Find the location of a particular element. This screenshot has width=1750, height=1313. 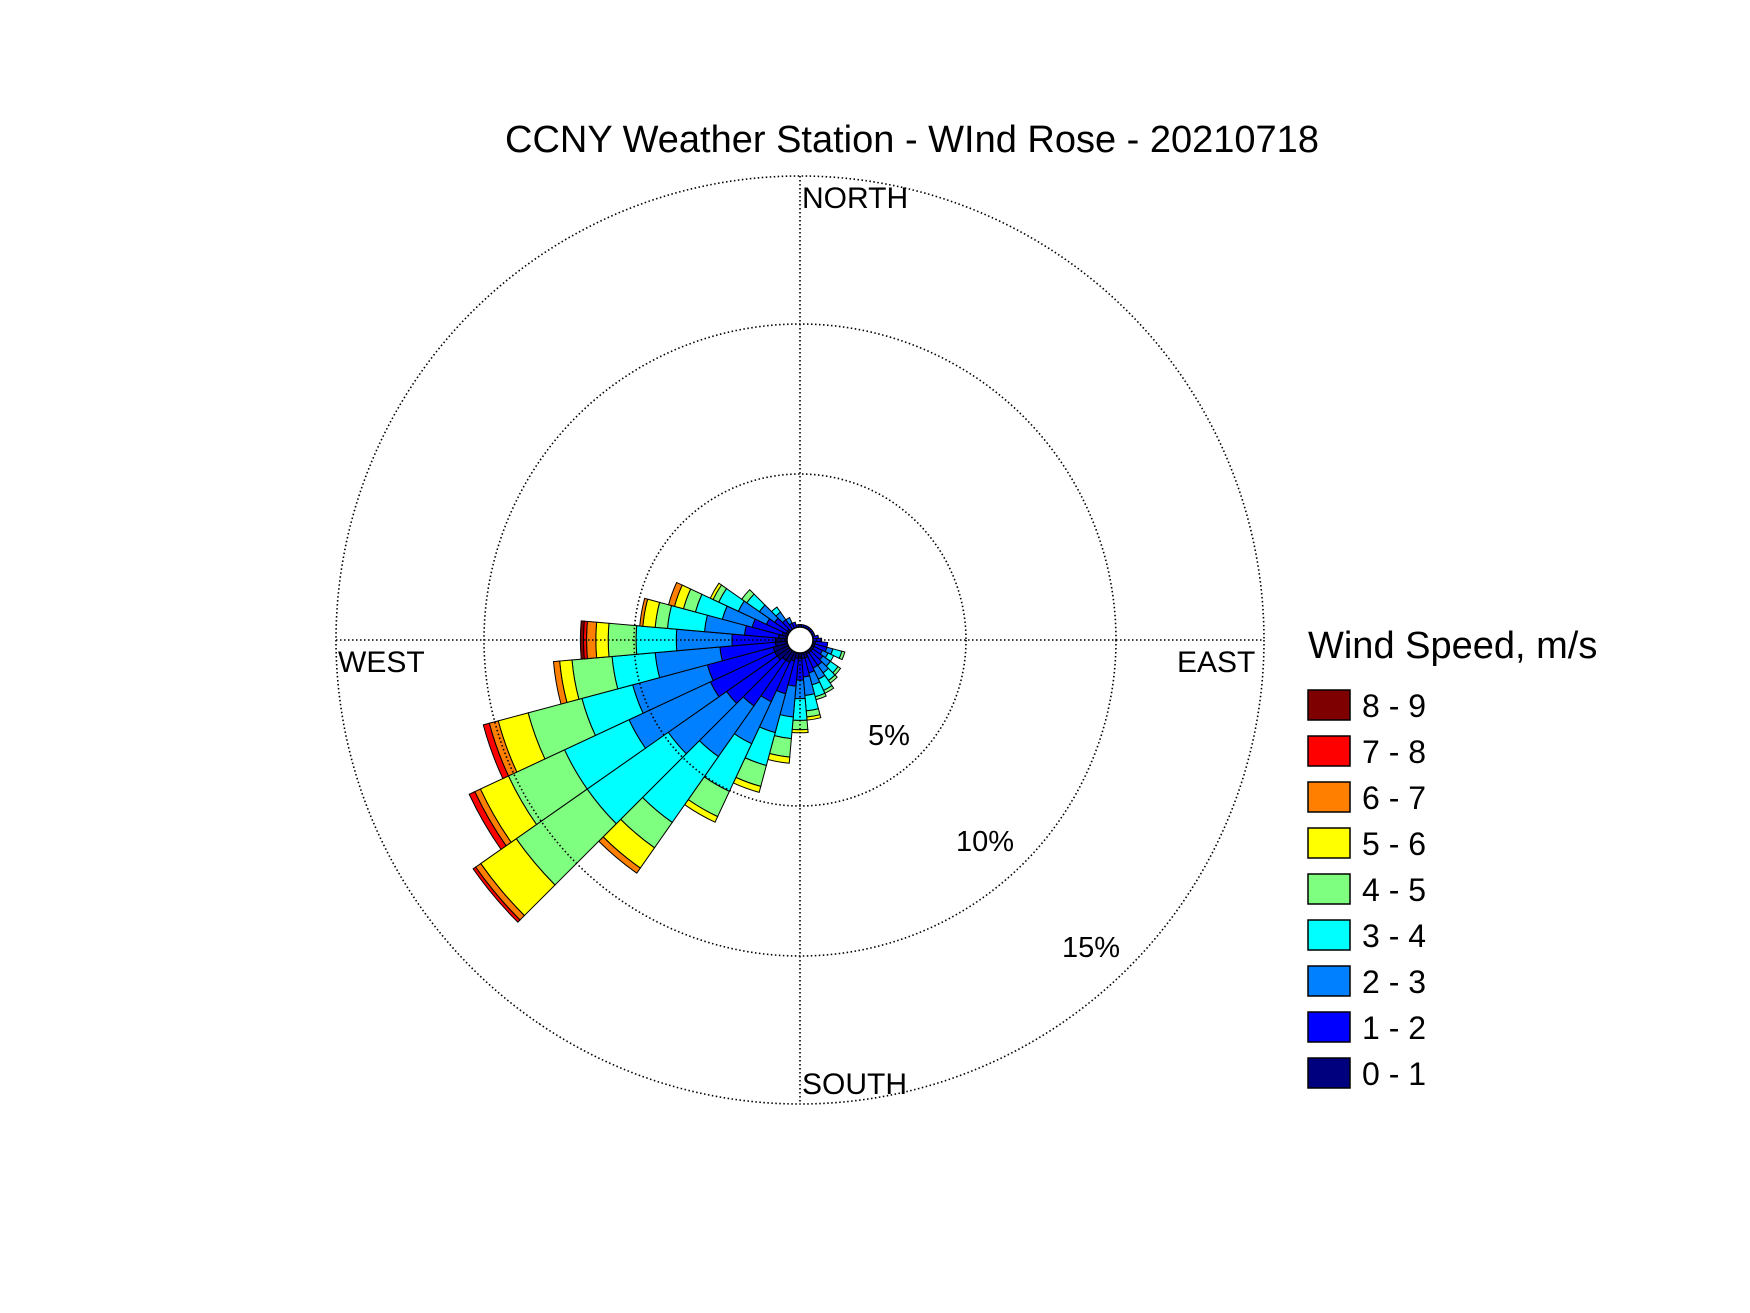

direction-label-north: NORTH is located at coordinates (855, 198).